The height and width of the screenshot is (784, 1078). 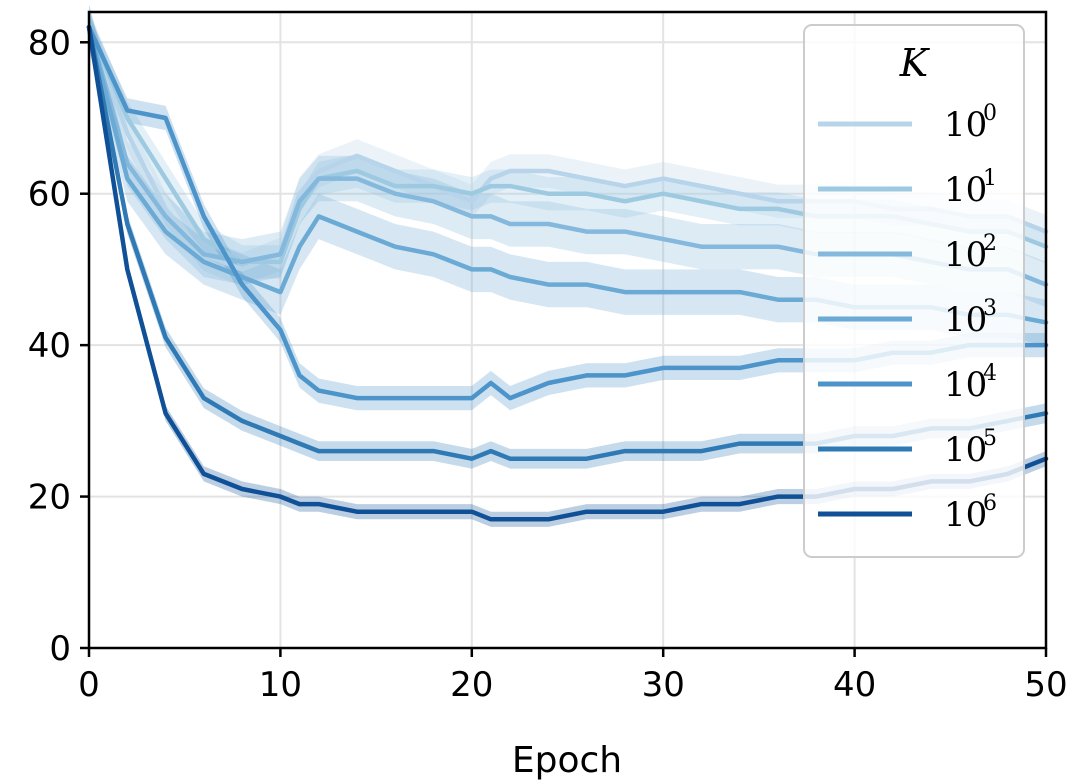 I want to click on x-tick-label: 30, so click(x=663, y=685).